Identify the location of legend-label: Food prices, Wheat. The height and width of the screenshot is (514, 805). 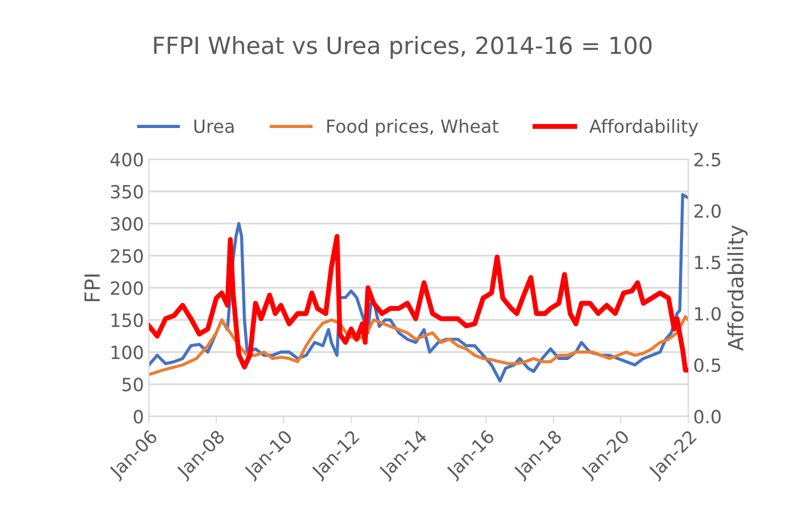
(412, 128).